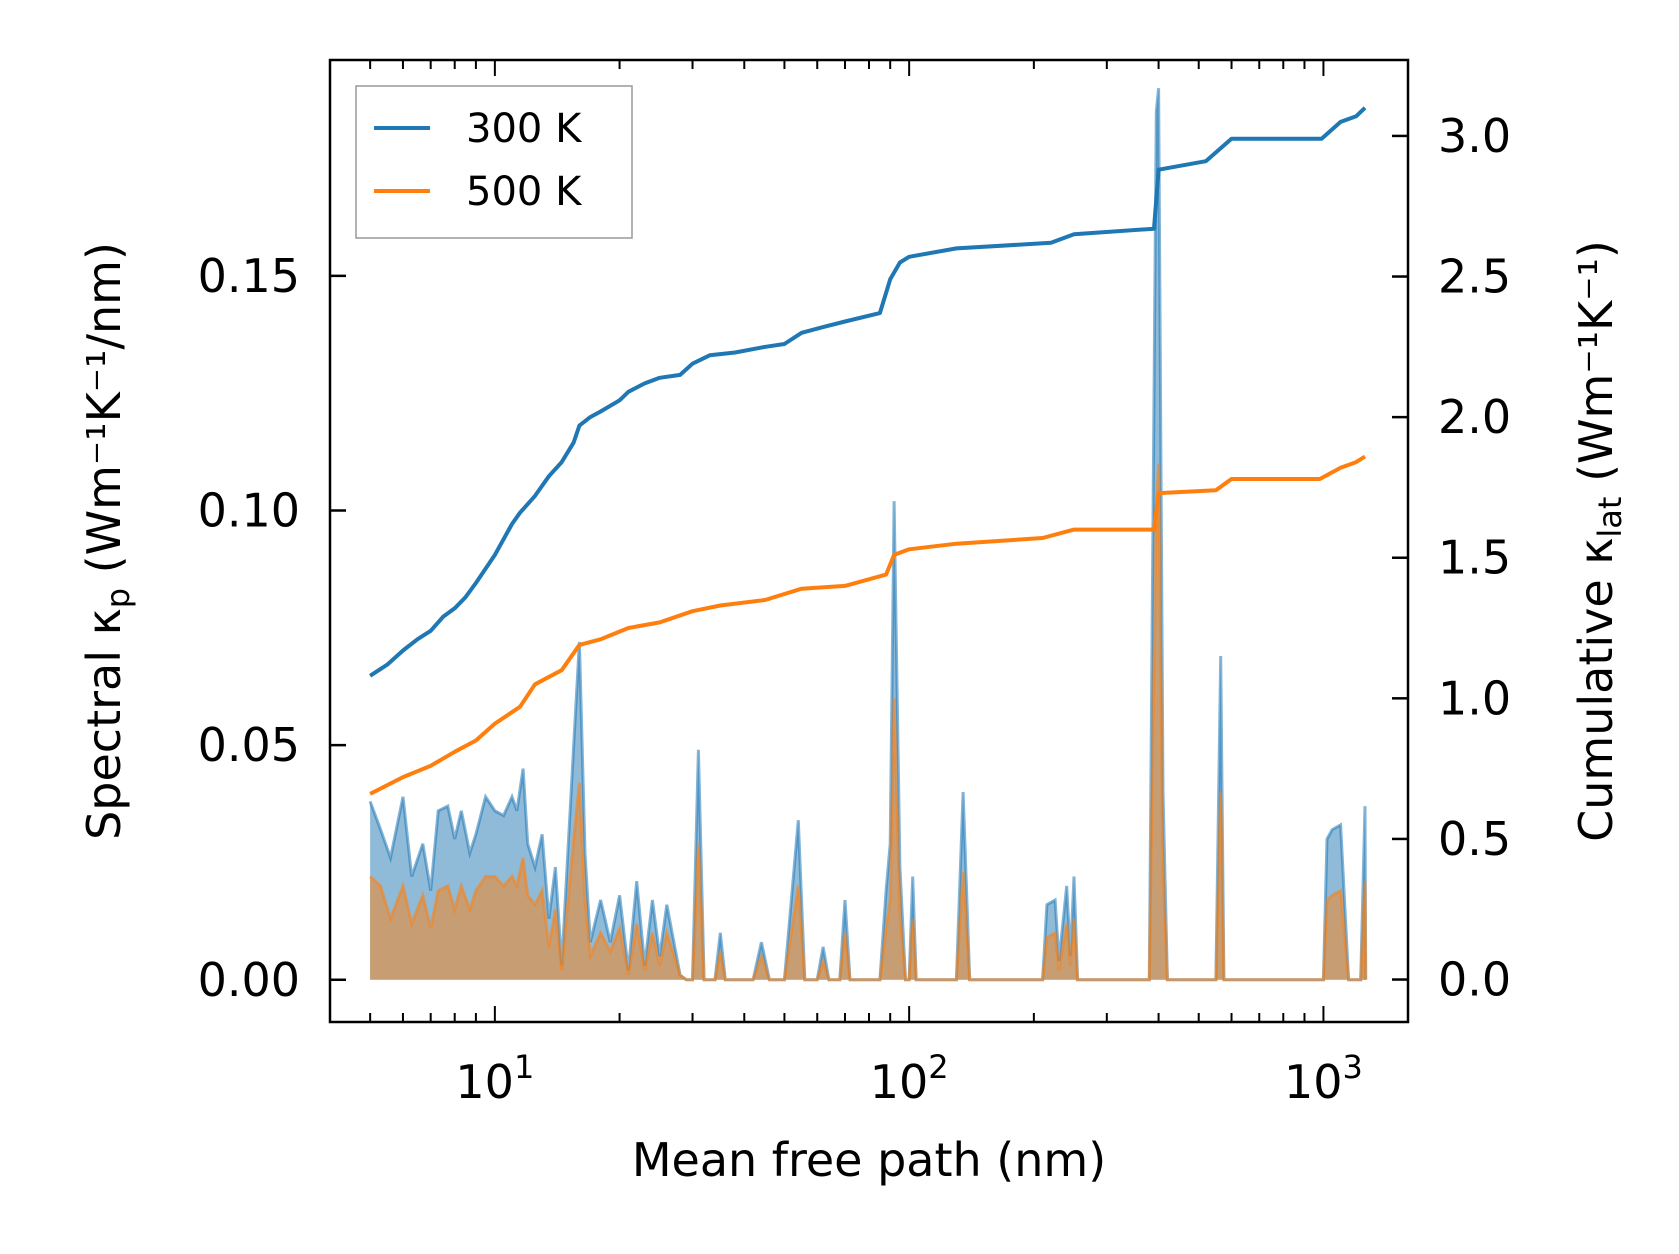 This screenshot has height=1254, width=1679. I want to click on left-y-tick-label: 0.15, so click(249, 276).